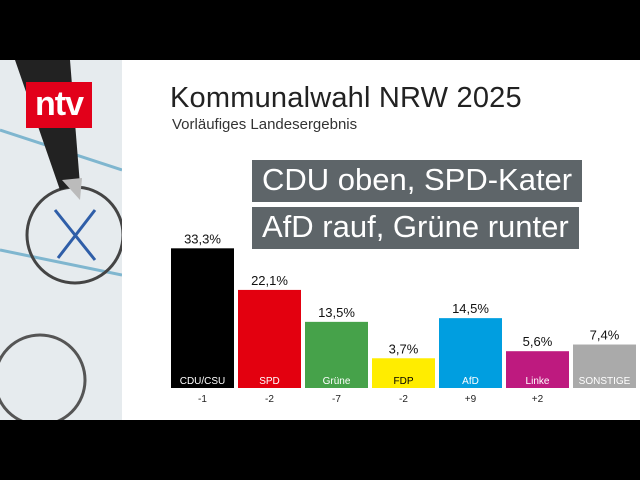  What do you see at coordinates (470, 308) in the screenshot?
I see `value-label-4: 14,5%` at bounding box center [470, 308].